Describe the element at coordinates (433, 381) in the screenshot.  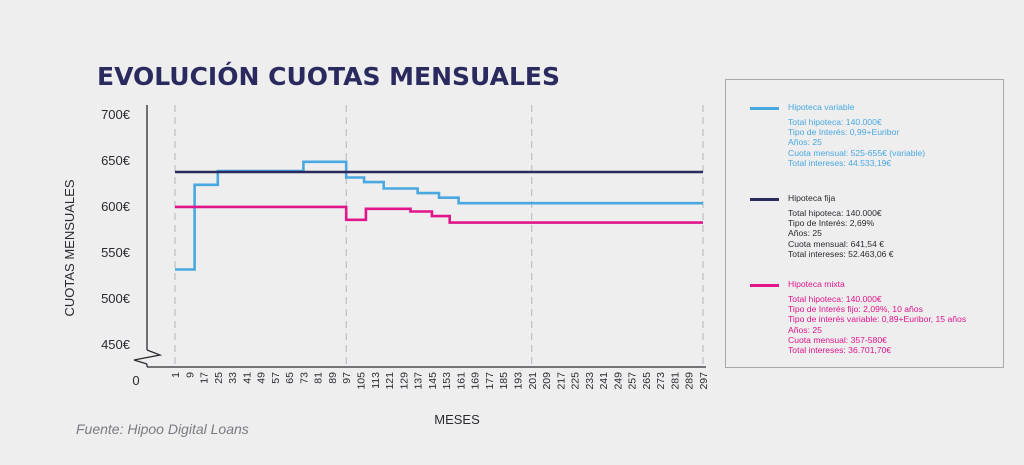
I see `x-tick-label: 145` at that location.